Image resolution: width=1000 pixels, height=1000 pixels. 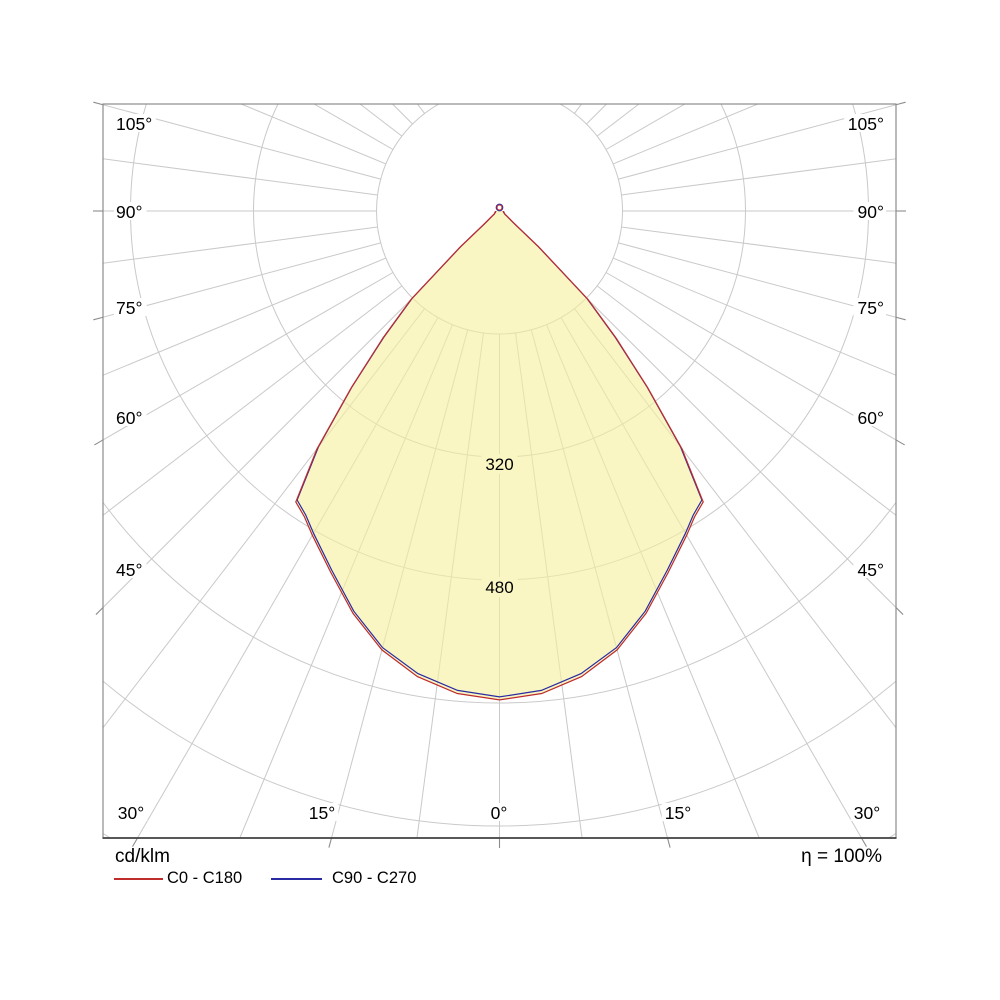 What do you see at coordinates (142, 856) in the screenshot?
I see `unit-label: cd/klm` at bounding box center [142, 856].